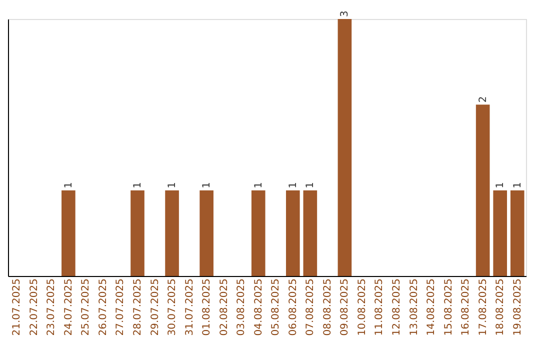  Describe the element at coordinates (103, 307) in the screenshot. I see `x-tick-label: 26.07.2025` at that location.